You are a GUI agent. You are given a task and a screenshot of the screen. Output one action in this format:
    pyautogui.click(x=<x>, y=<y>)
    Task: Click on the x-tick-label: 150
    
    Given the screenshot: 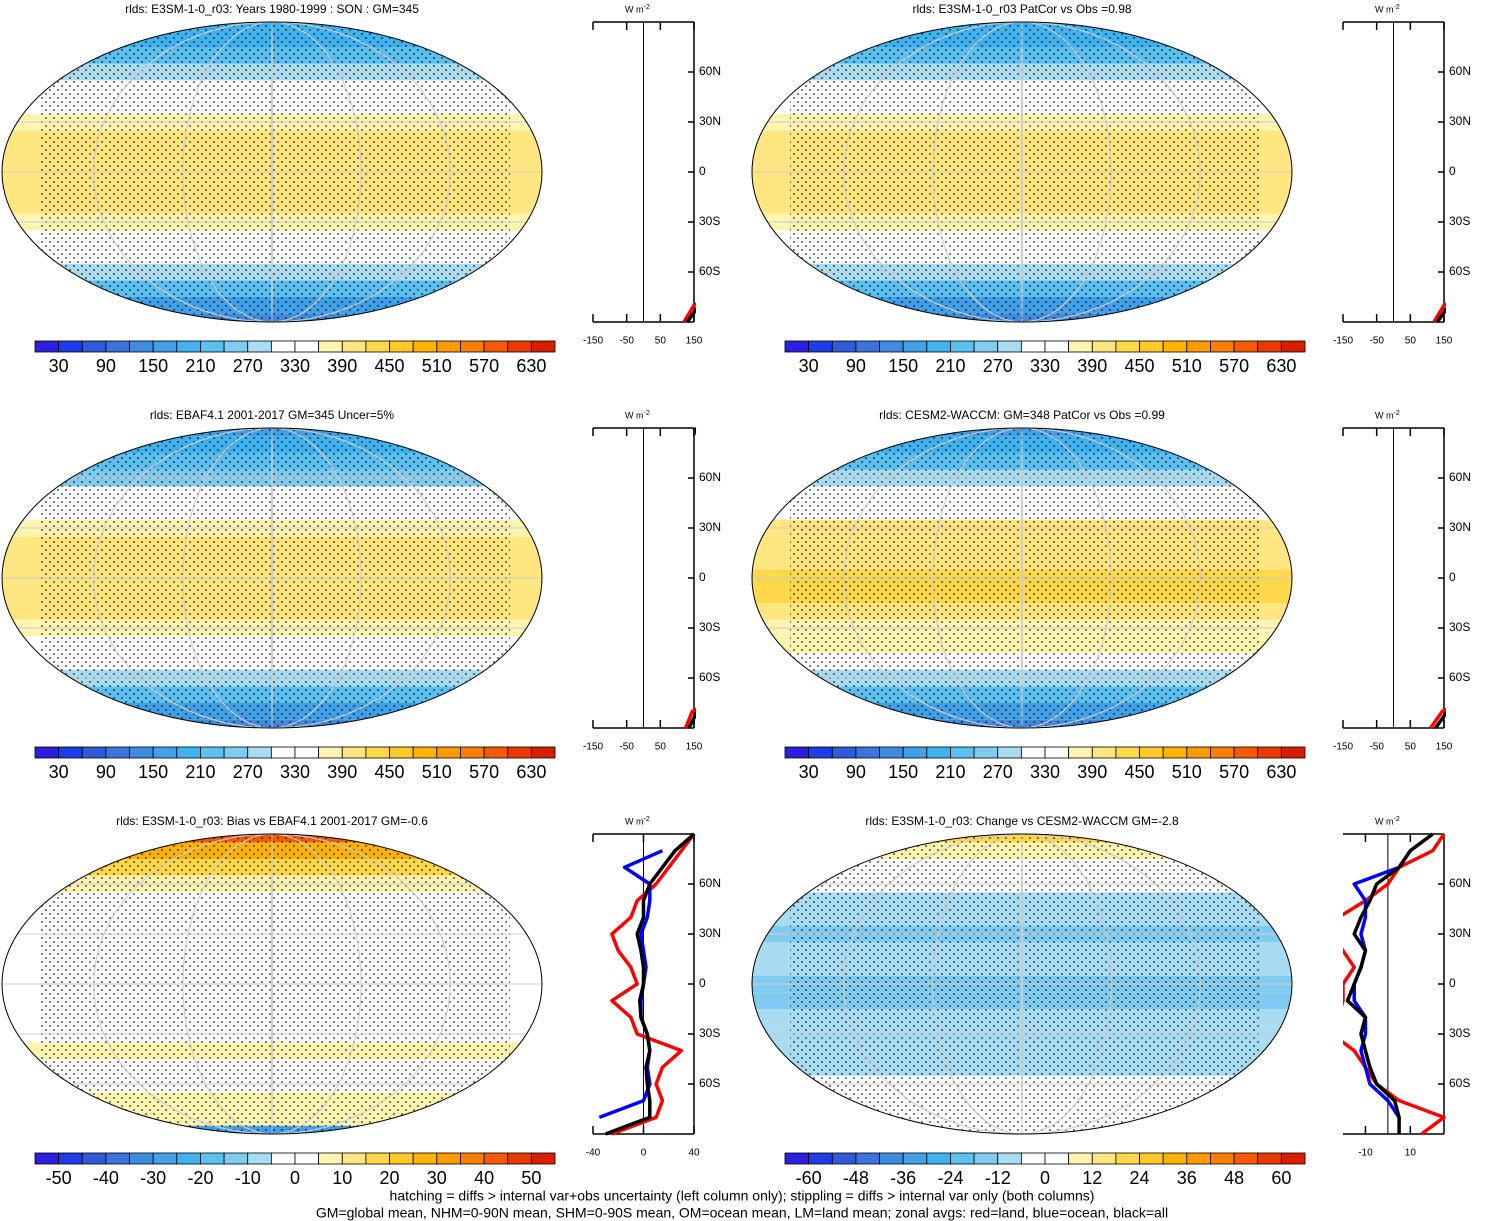 What is the action you would take?
    pyautogui.click(x=694, y=341)
    